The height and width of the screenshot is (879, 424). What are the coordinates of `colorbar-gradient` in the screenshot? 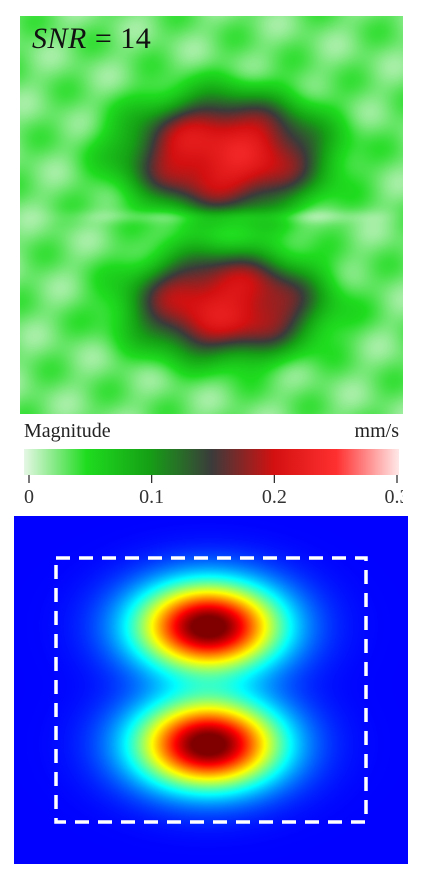 It's located at (211, 462).